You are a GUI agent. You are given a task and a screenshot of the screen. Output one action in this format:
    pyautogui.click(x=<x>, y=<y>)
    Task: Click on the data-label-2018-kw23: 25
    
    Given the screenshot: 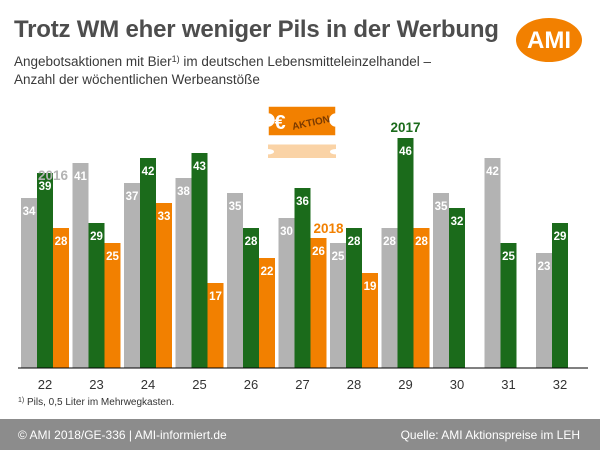 What is the action you would take?
    pyautogui.click(x=112, y=257)
    